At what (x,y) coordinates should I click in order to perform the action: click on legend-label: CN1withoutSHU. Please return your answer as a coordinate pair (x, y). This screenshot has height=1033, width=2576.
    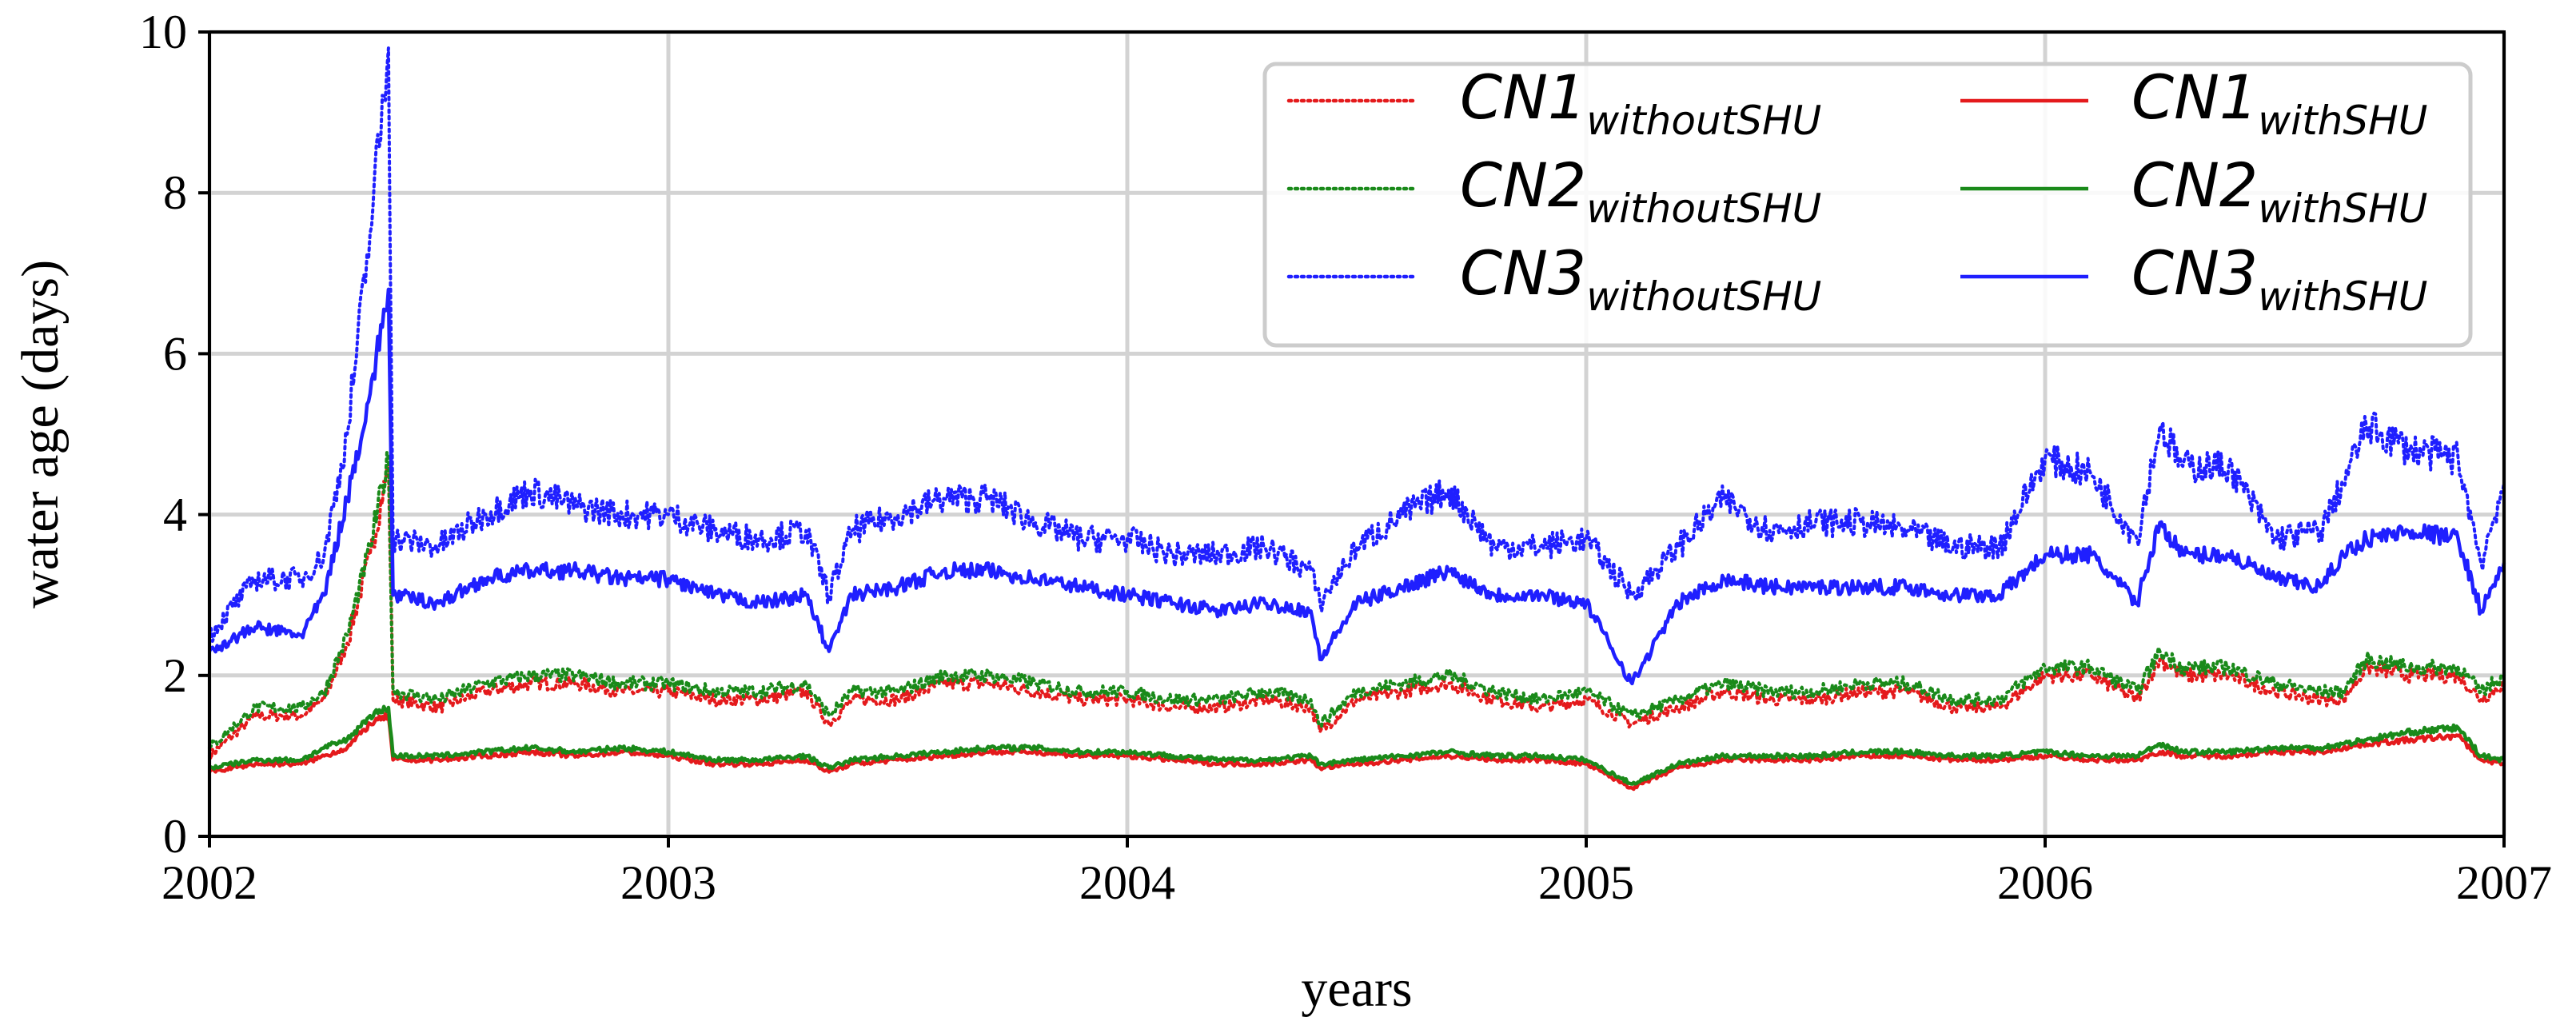
    Looking at the image, I should click on (1640, 103).